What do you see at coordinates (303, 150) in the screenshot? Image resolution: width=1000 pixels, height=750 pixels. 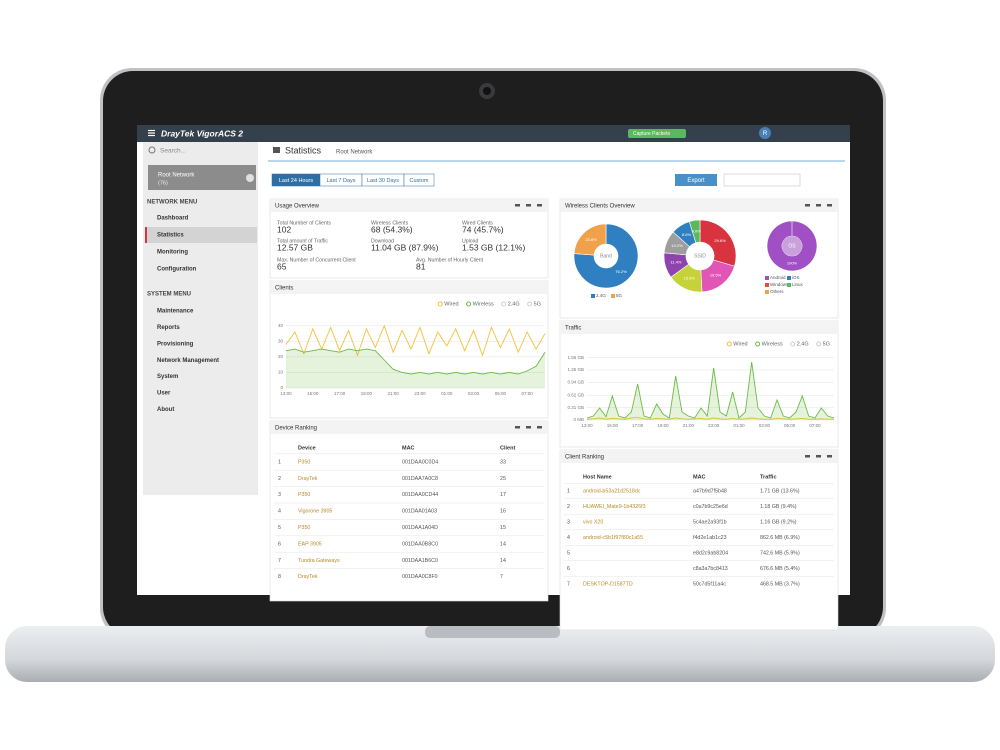 I see `page-title: Statistics` at bounding box center [303, 150].